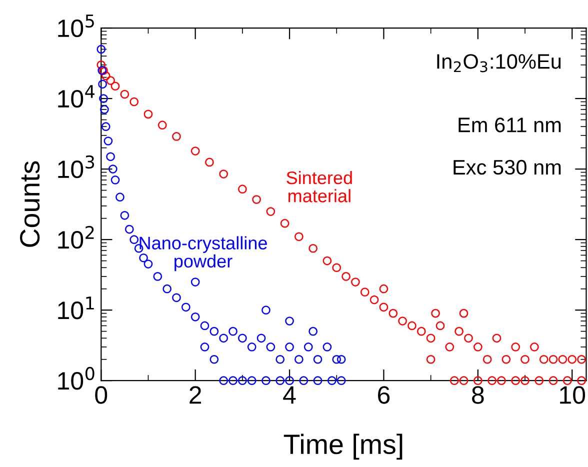  I want to click on annotation: In$_{2}$O$_{3}$:10%Eu, so click(499, 63).